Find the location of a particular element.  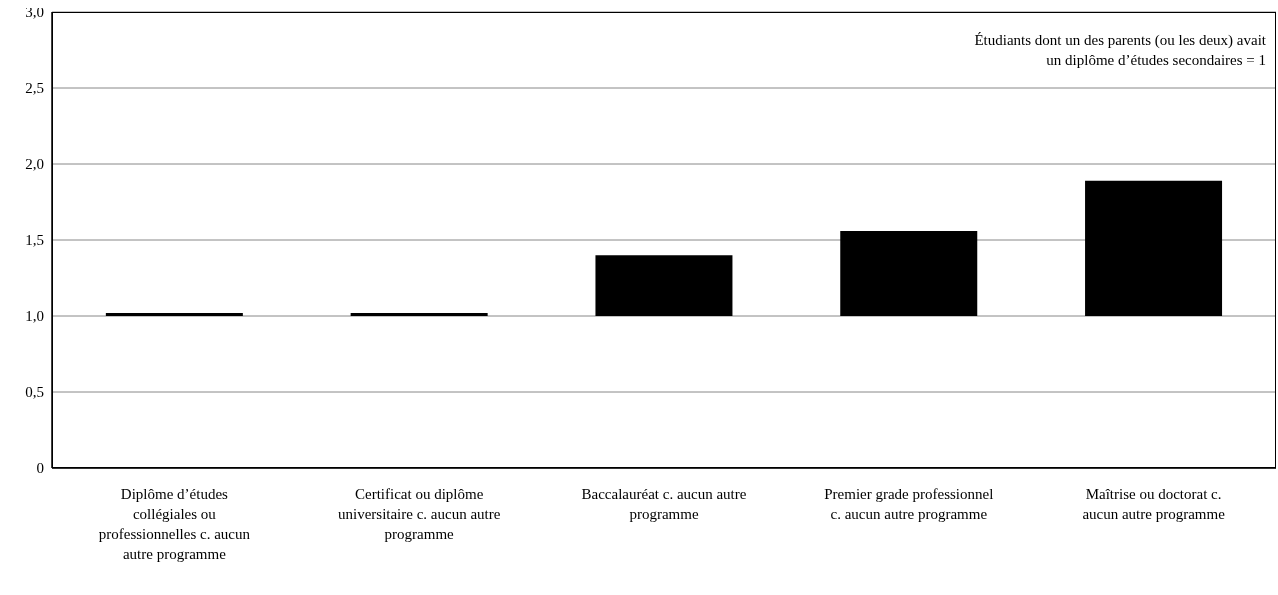

y-tick-label: 1,0 is located at coordinates (34, 316).